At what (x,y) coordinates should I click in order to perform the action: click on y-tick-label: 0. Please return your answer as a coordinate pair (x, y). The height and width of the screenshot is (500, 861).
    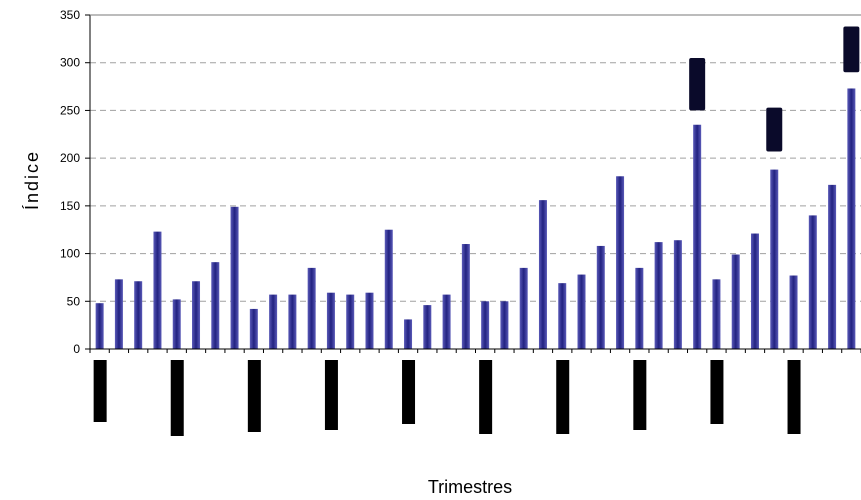
    Looking at the image, I should click on (76, 349).